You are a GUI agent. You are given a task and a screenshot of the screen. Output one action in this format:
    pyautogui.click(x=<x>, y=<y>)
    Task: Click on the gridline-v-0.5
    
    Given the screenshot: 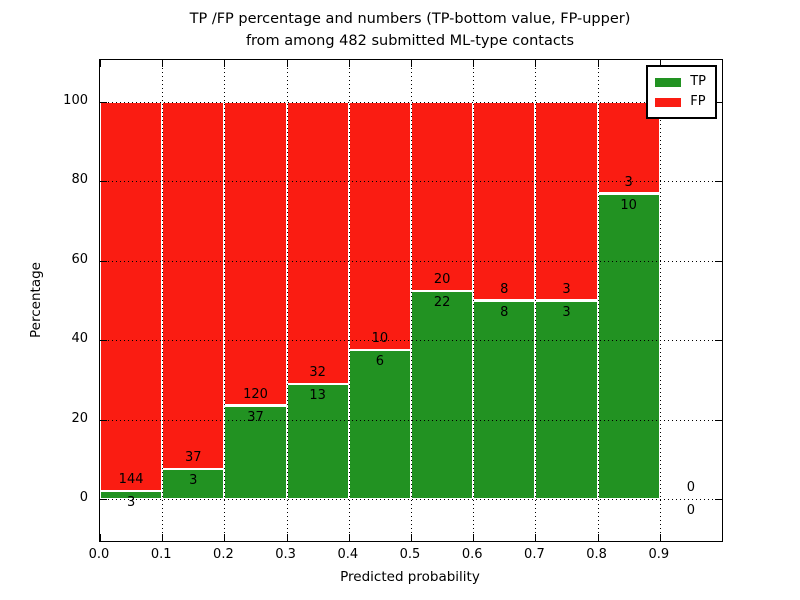 What is the action you would take?
    pyautogui.click(x=411, y=300)
    